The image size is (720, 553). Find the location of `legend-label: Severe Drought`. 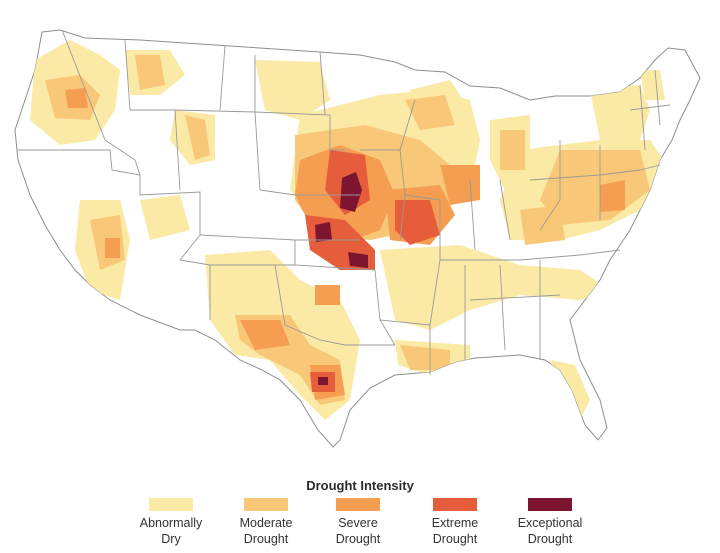

legend-label: Severe Drought is located at coordinates (358, 531).